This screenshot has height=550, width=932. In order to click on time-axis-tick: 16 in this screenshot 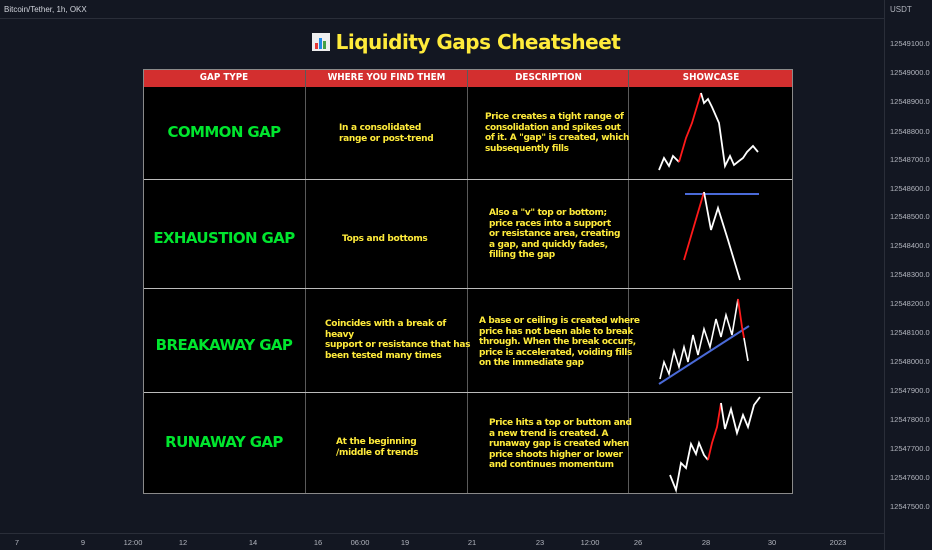, I will do `click(318, 542)`.